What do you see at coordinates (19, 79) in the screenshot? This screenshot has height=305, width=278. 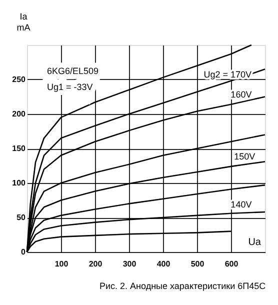 I see `y-tick-label: 250` at bounding box center [19, 79].